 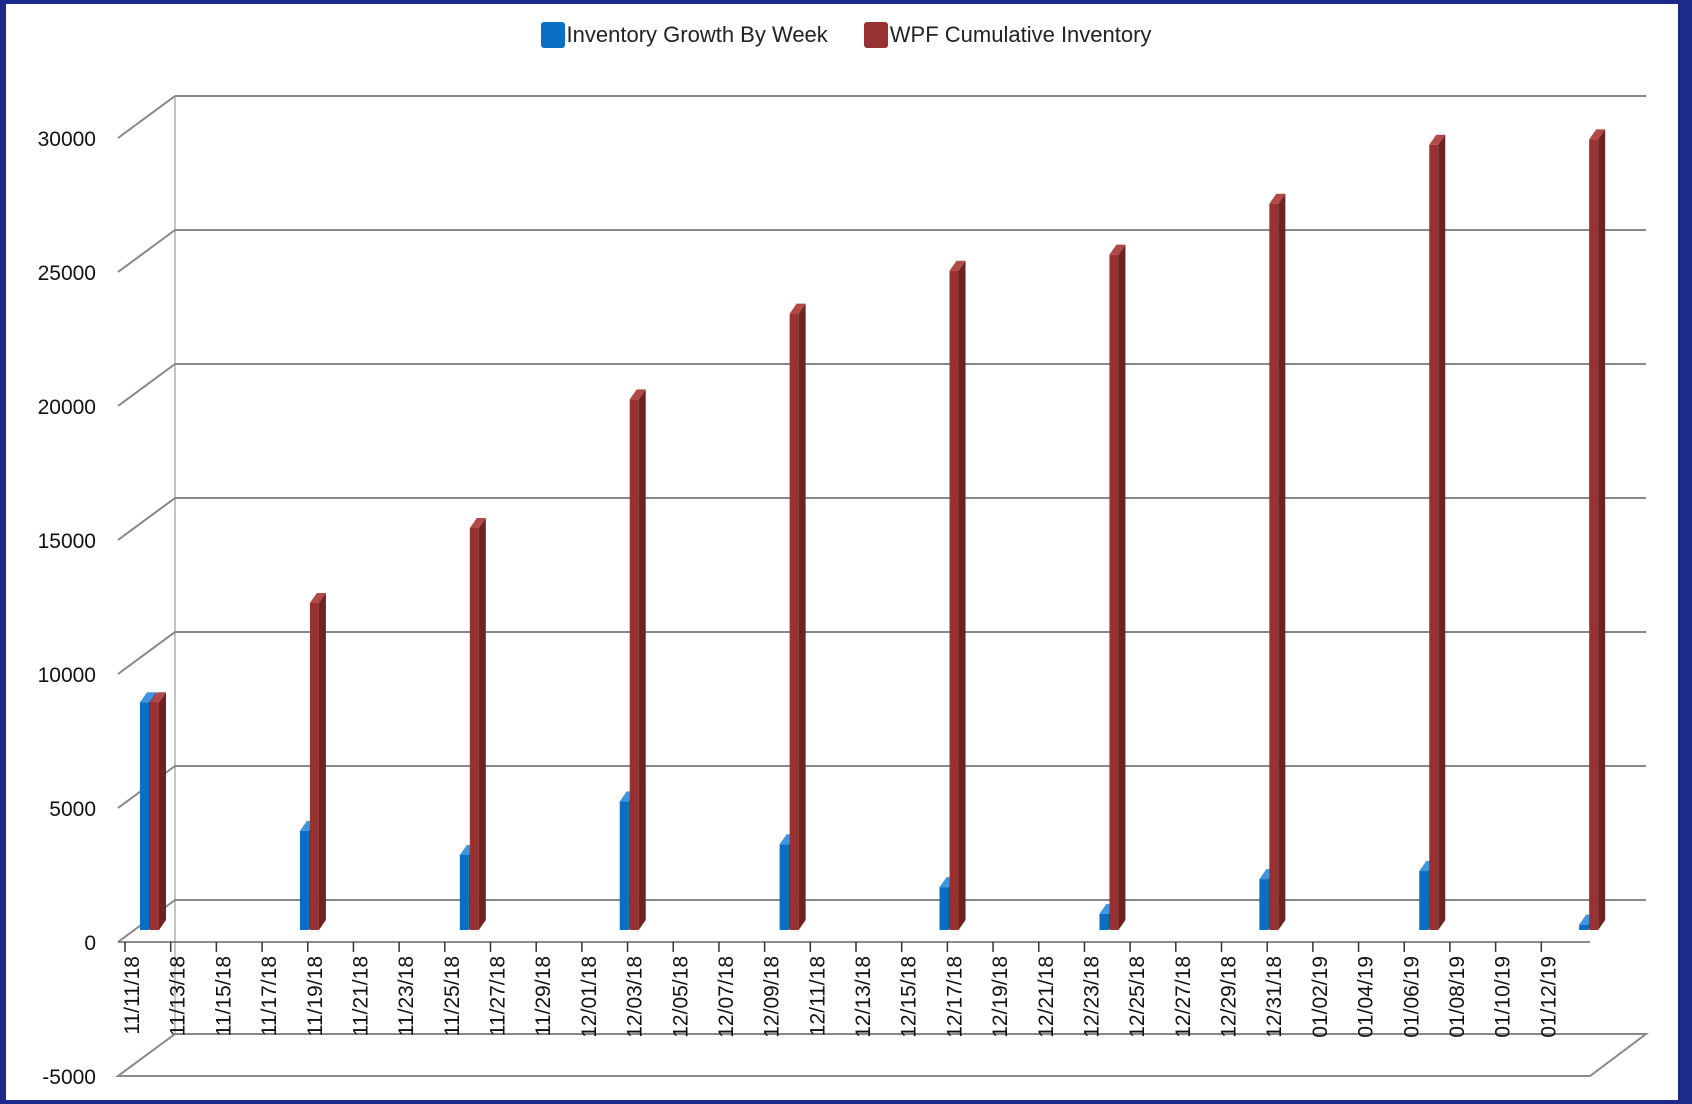 I want to click on x-tick-label: 12/07/18, so click(x=726, y=997).